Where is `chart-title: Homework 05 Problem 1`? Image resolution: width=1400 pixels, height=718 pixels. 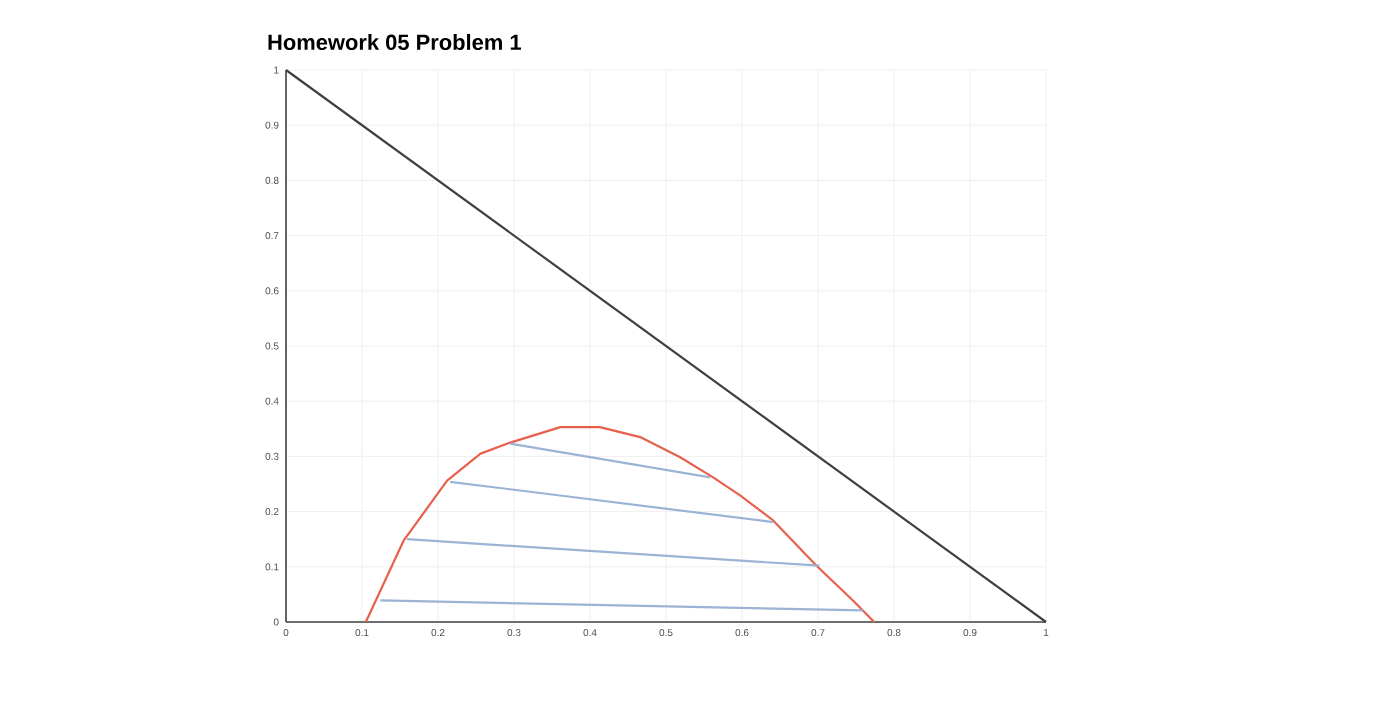
chart-title: Homework 05 Problem 1 is located at coordinates (394, 42).